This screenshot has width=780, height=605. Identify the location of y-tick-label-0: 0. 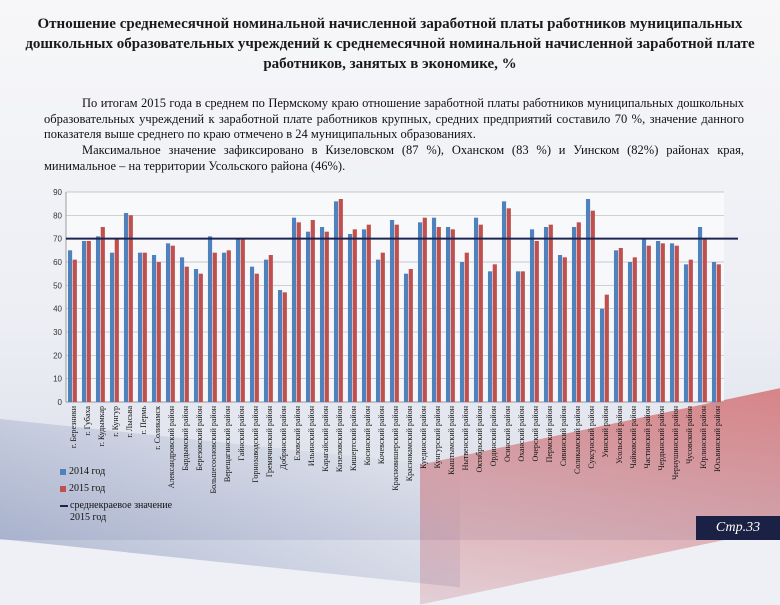
(60, 402).